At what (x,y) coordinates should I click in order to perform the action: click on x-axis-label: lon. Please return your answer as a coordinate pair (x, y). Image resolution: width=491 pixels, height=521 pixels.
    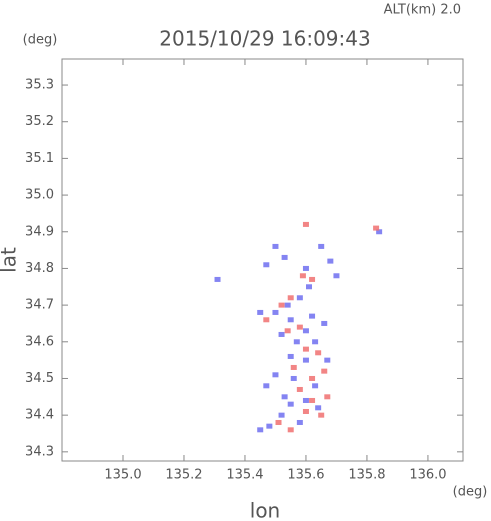
    Looking at the image, I should click on (265, 510).